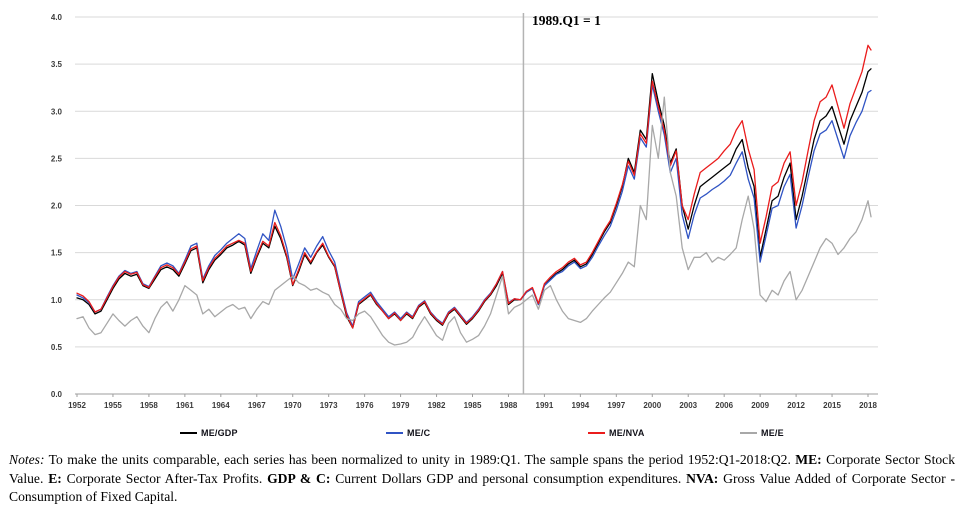  What do you see at coordinates (596, 433) in the screenshot?
I see `legend-swatch-me-nva` at bounding box center [596, 433].